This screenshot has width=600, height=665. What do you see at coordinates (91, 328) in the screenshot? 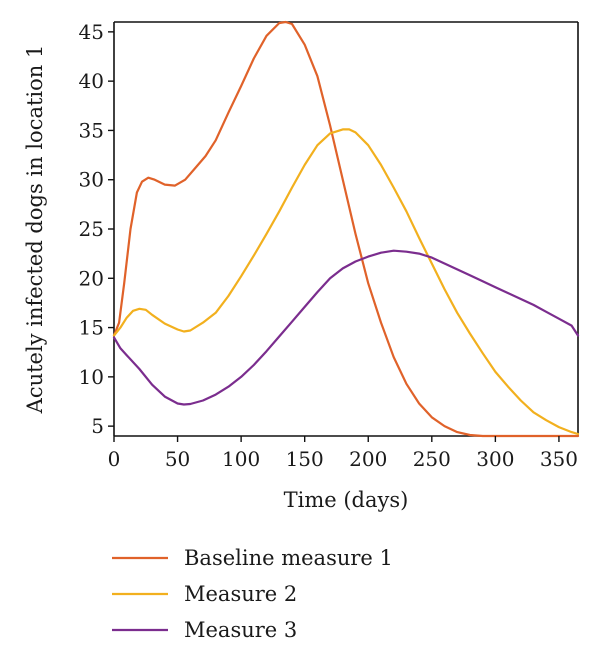
I see `y-tick-label: 15` at bounding box center [91, 328].